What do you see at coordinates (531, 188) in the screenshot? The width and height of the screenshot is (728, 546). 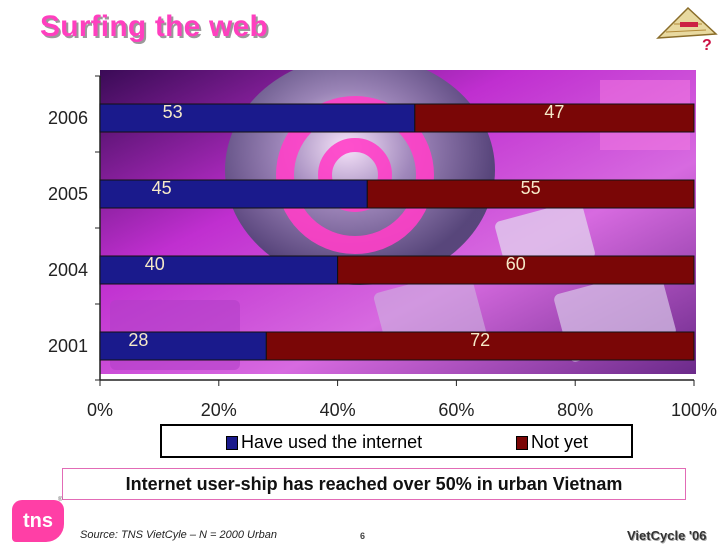 I see `data-label: 55` at bounding box center [531, 188].